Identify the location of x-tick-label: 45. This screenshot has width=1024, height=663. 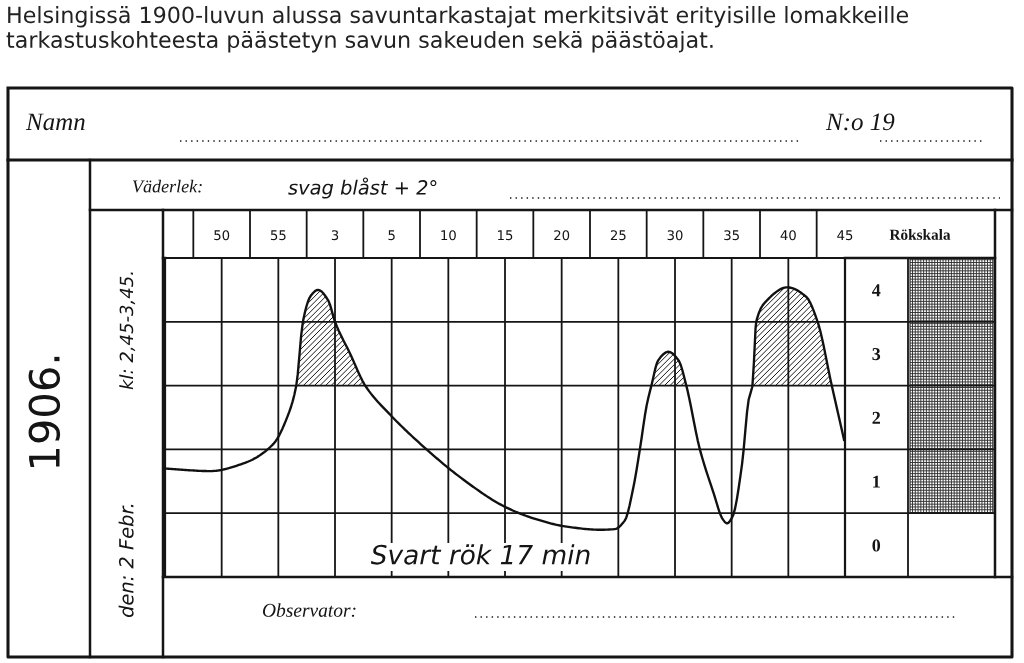
(845, 235).